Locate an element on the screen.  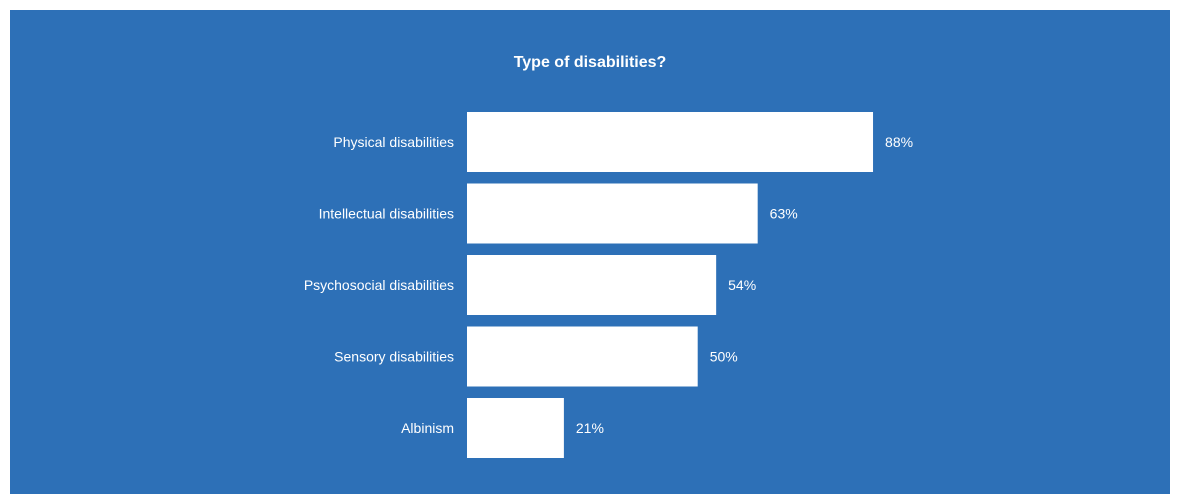
value-label: 54% is located at coordinates (742, 285).